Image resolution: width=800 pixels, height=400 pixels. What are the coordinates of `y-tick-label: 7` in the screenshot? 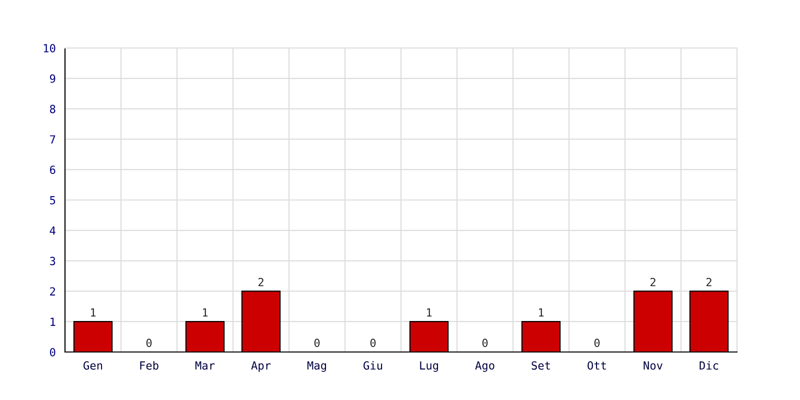 It's located at (53, 139).